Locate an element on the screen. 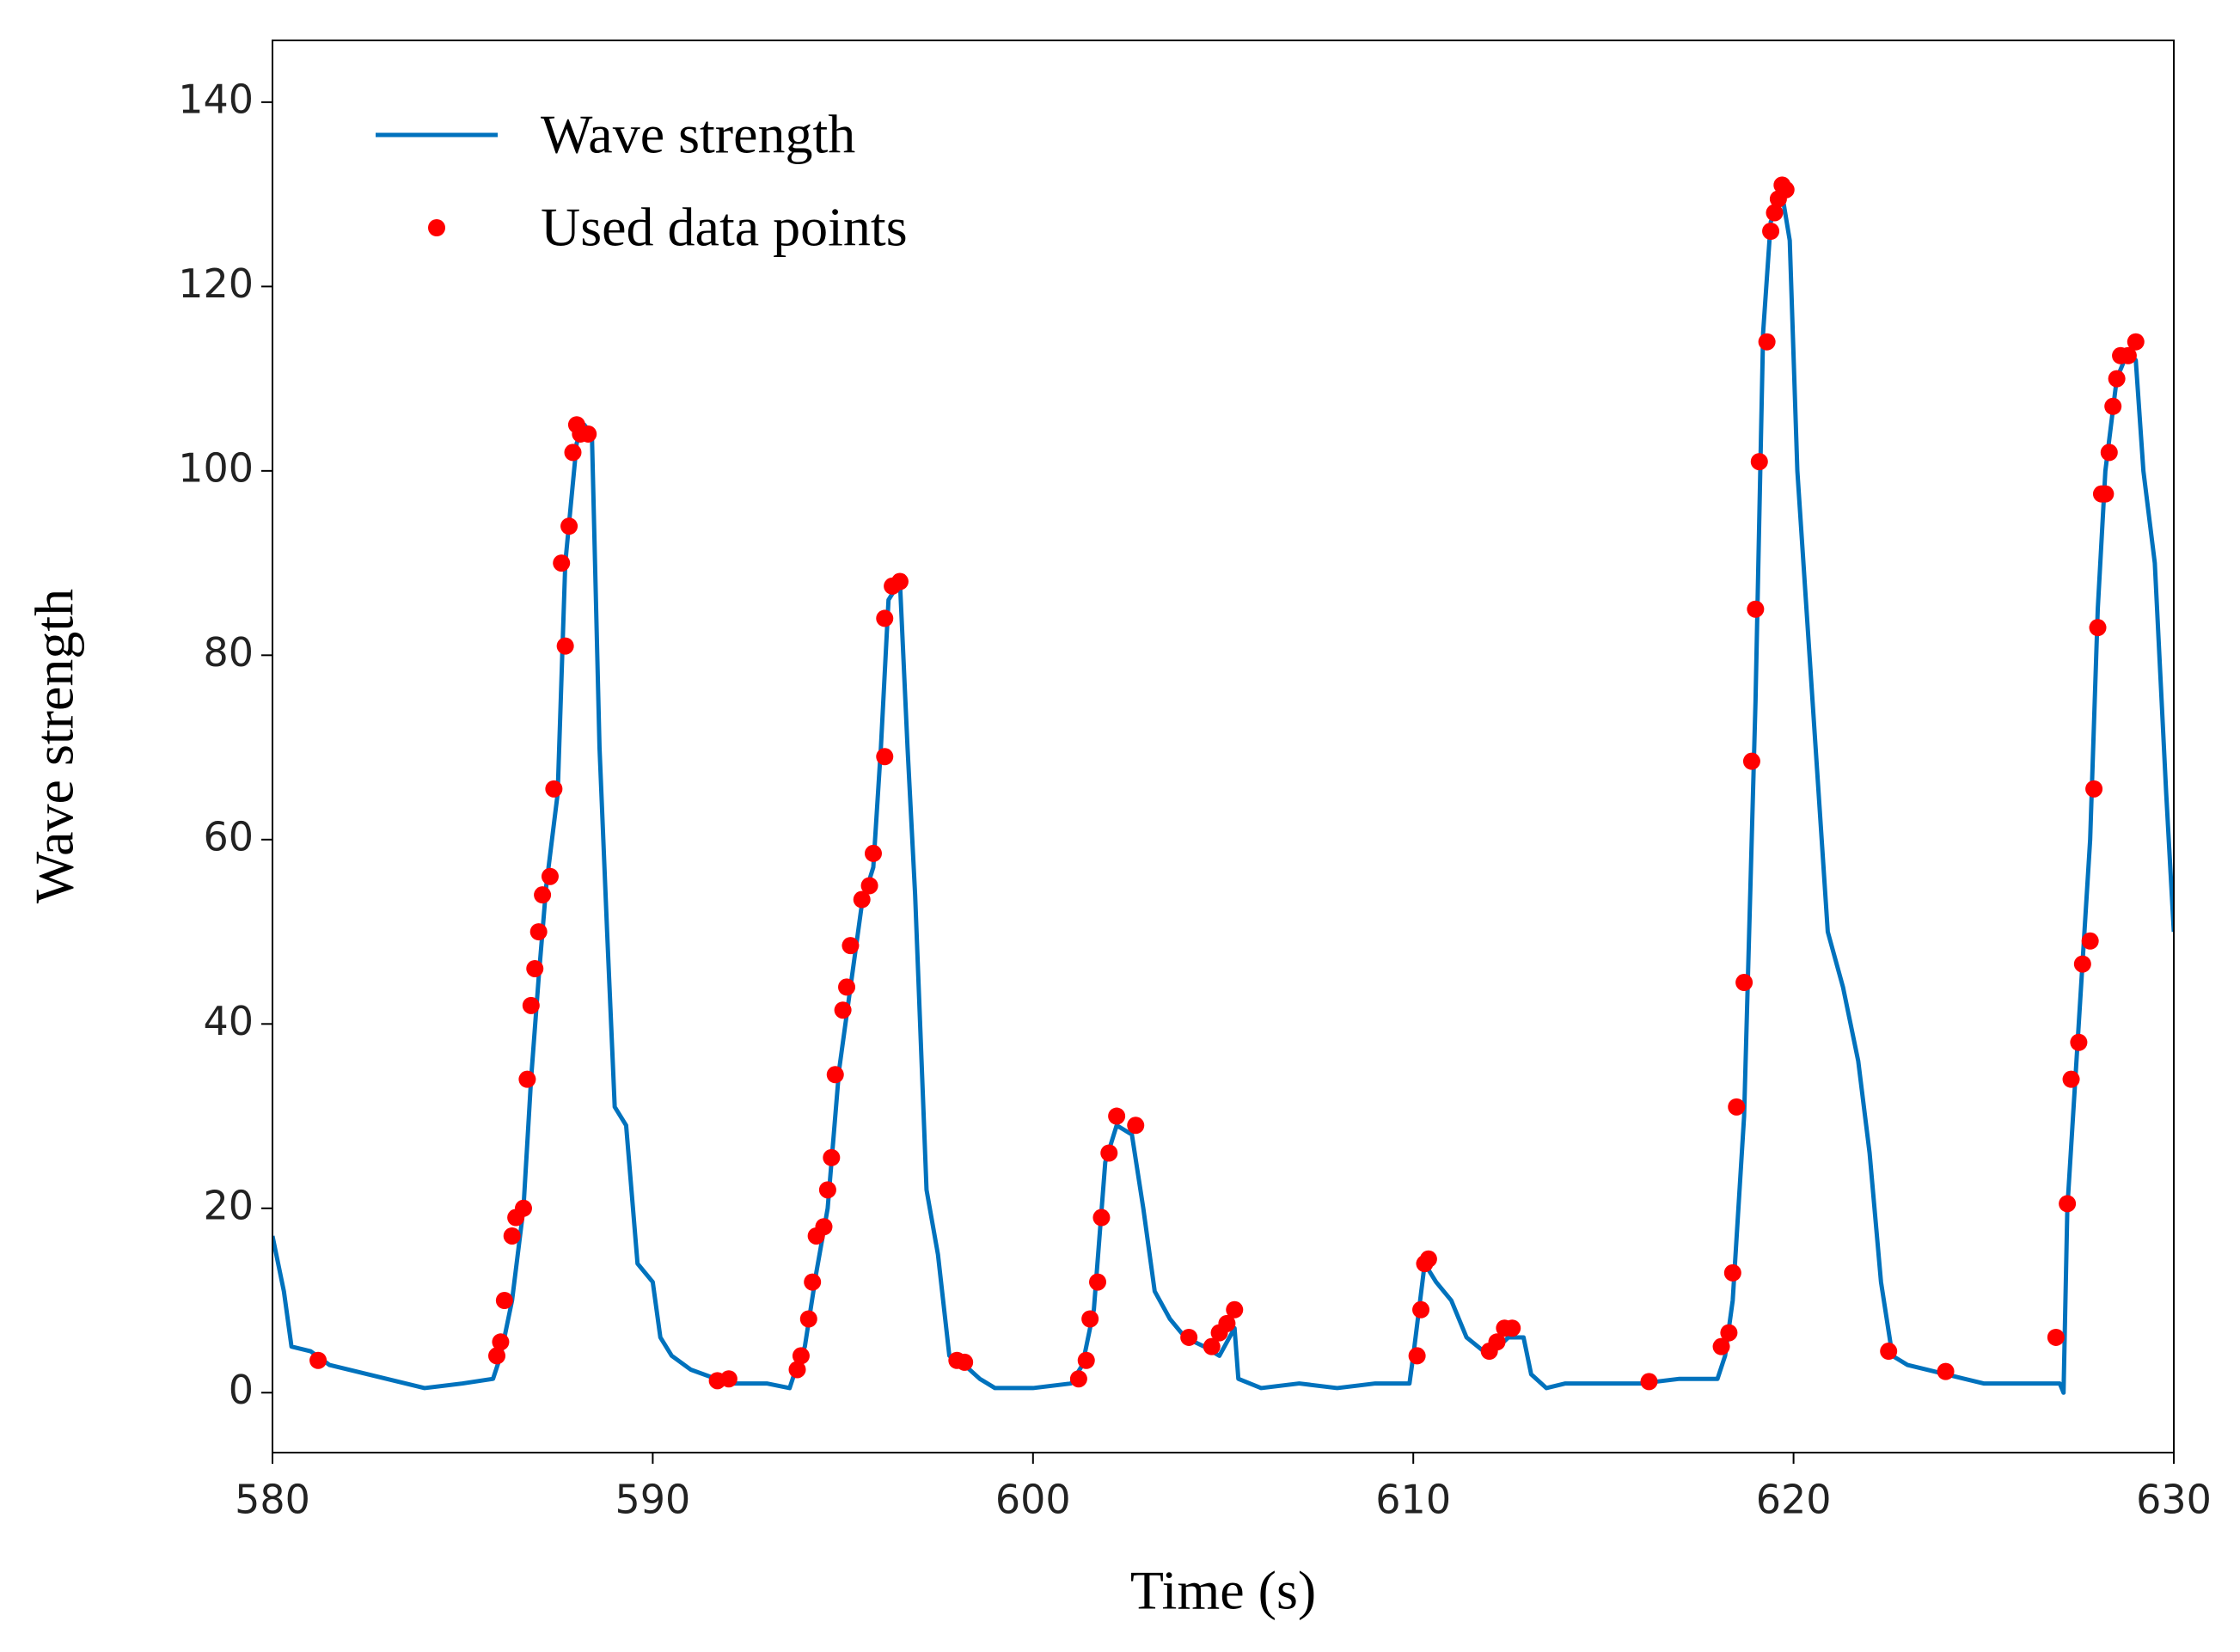 The width and height of the screenshot is (2240, 1652). x-tick-label: 630 is located at coordinates (2174, 1500).